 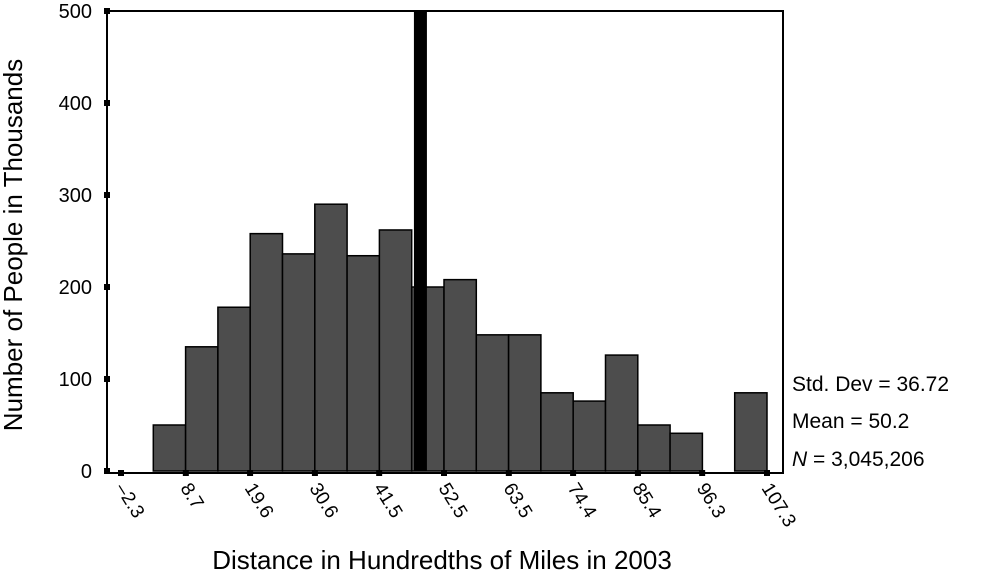 What do you see at coordinates (710, 501) in the screenshot?
I see `x-tick-label: 96.3` at bounding box center [710, 501].